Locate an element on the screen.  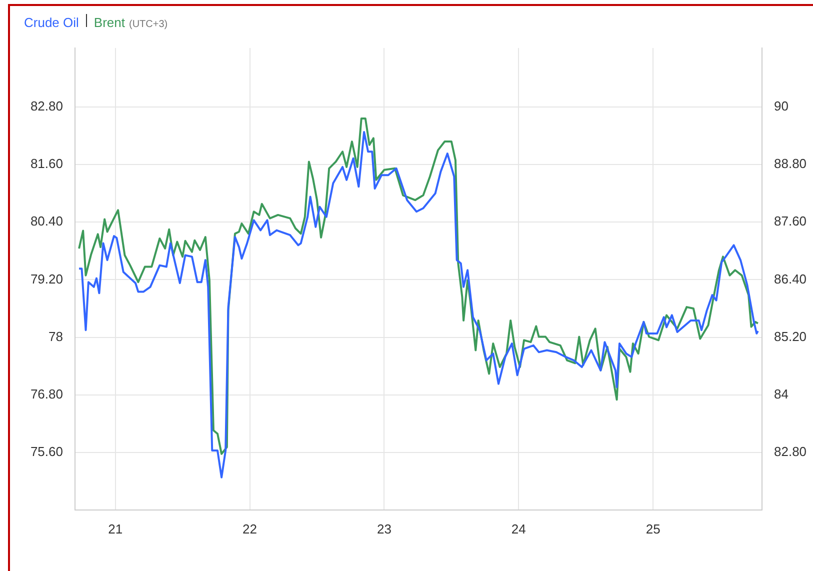
y2-tick-label: 86.40 is located at coordinates (790, 278).